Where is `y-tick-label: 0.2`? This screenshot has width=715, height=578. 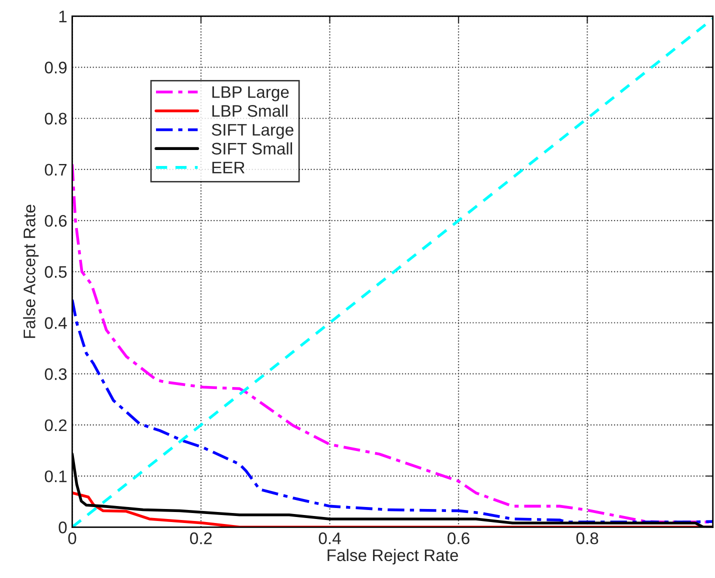 y-tick-label: 0.2 is located at coordinates (55, 425).